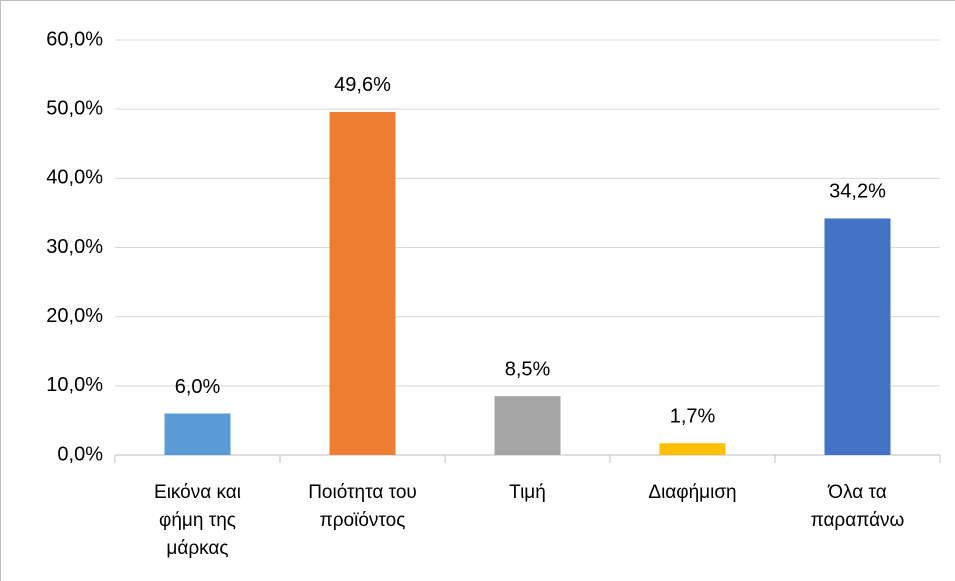 This screenshot has height=581, width=955. I want to click on data-label: 49,6%, so click(362, 85).